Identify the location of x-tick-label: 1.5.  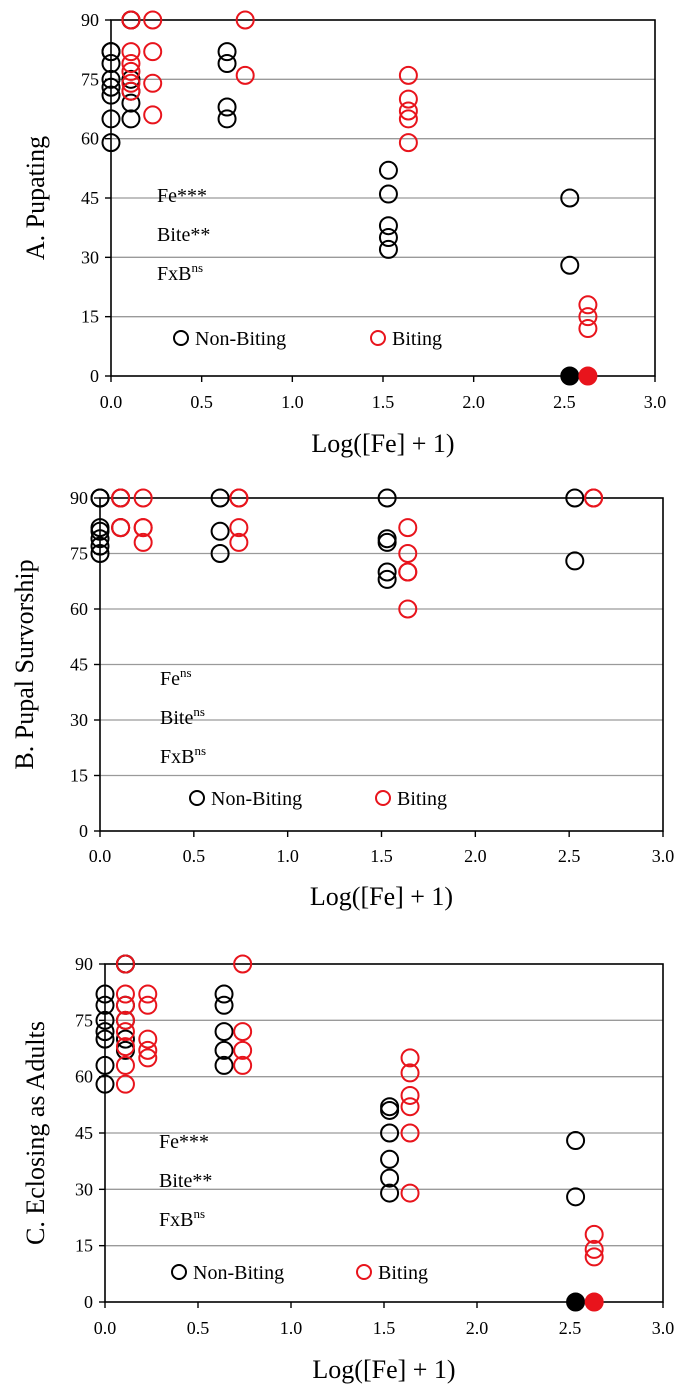
(383, 402).